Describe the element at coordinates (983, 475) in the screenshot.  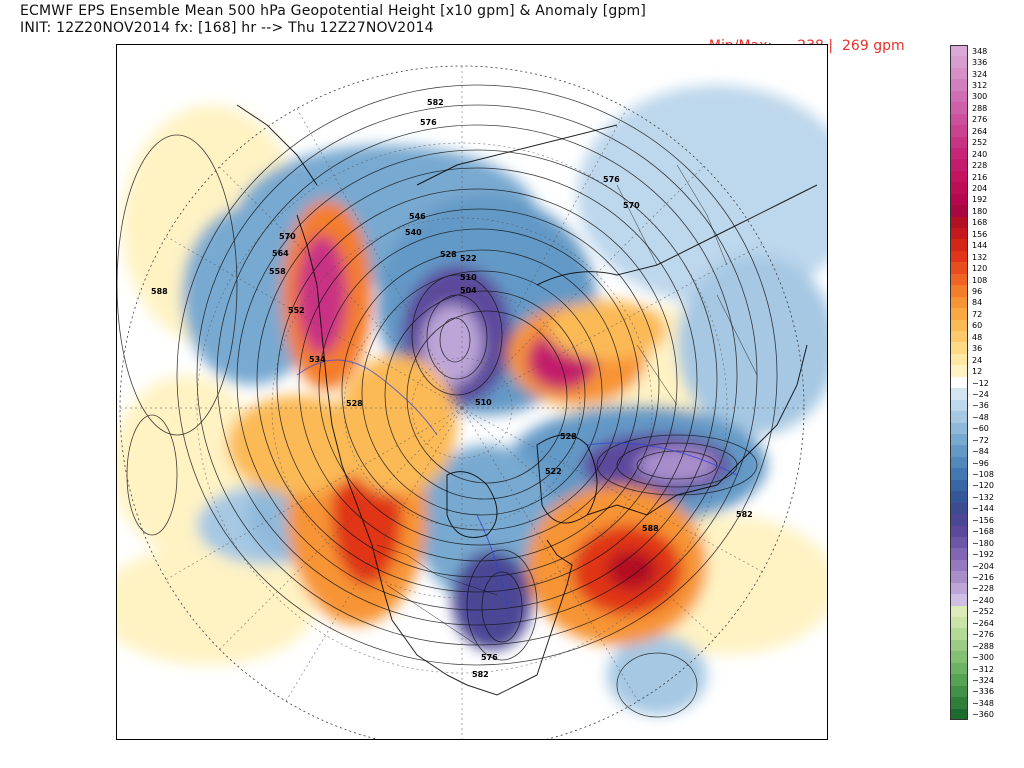
I see `colorbar-label: −108` at that location.